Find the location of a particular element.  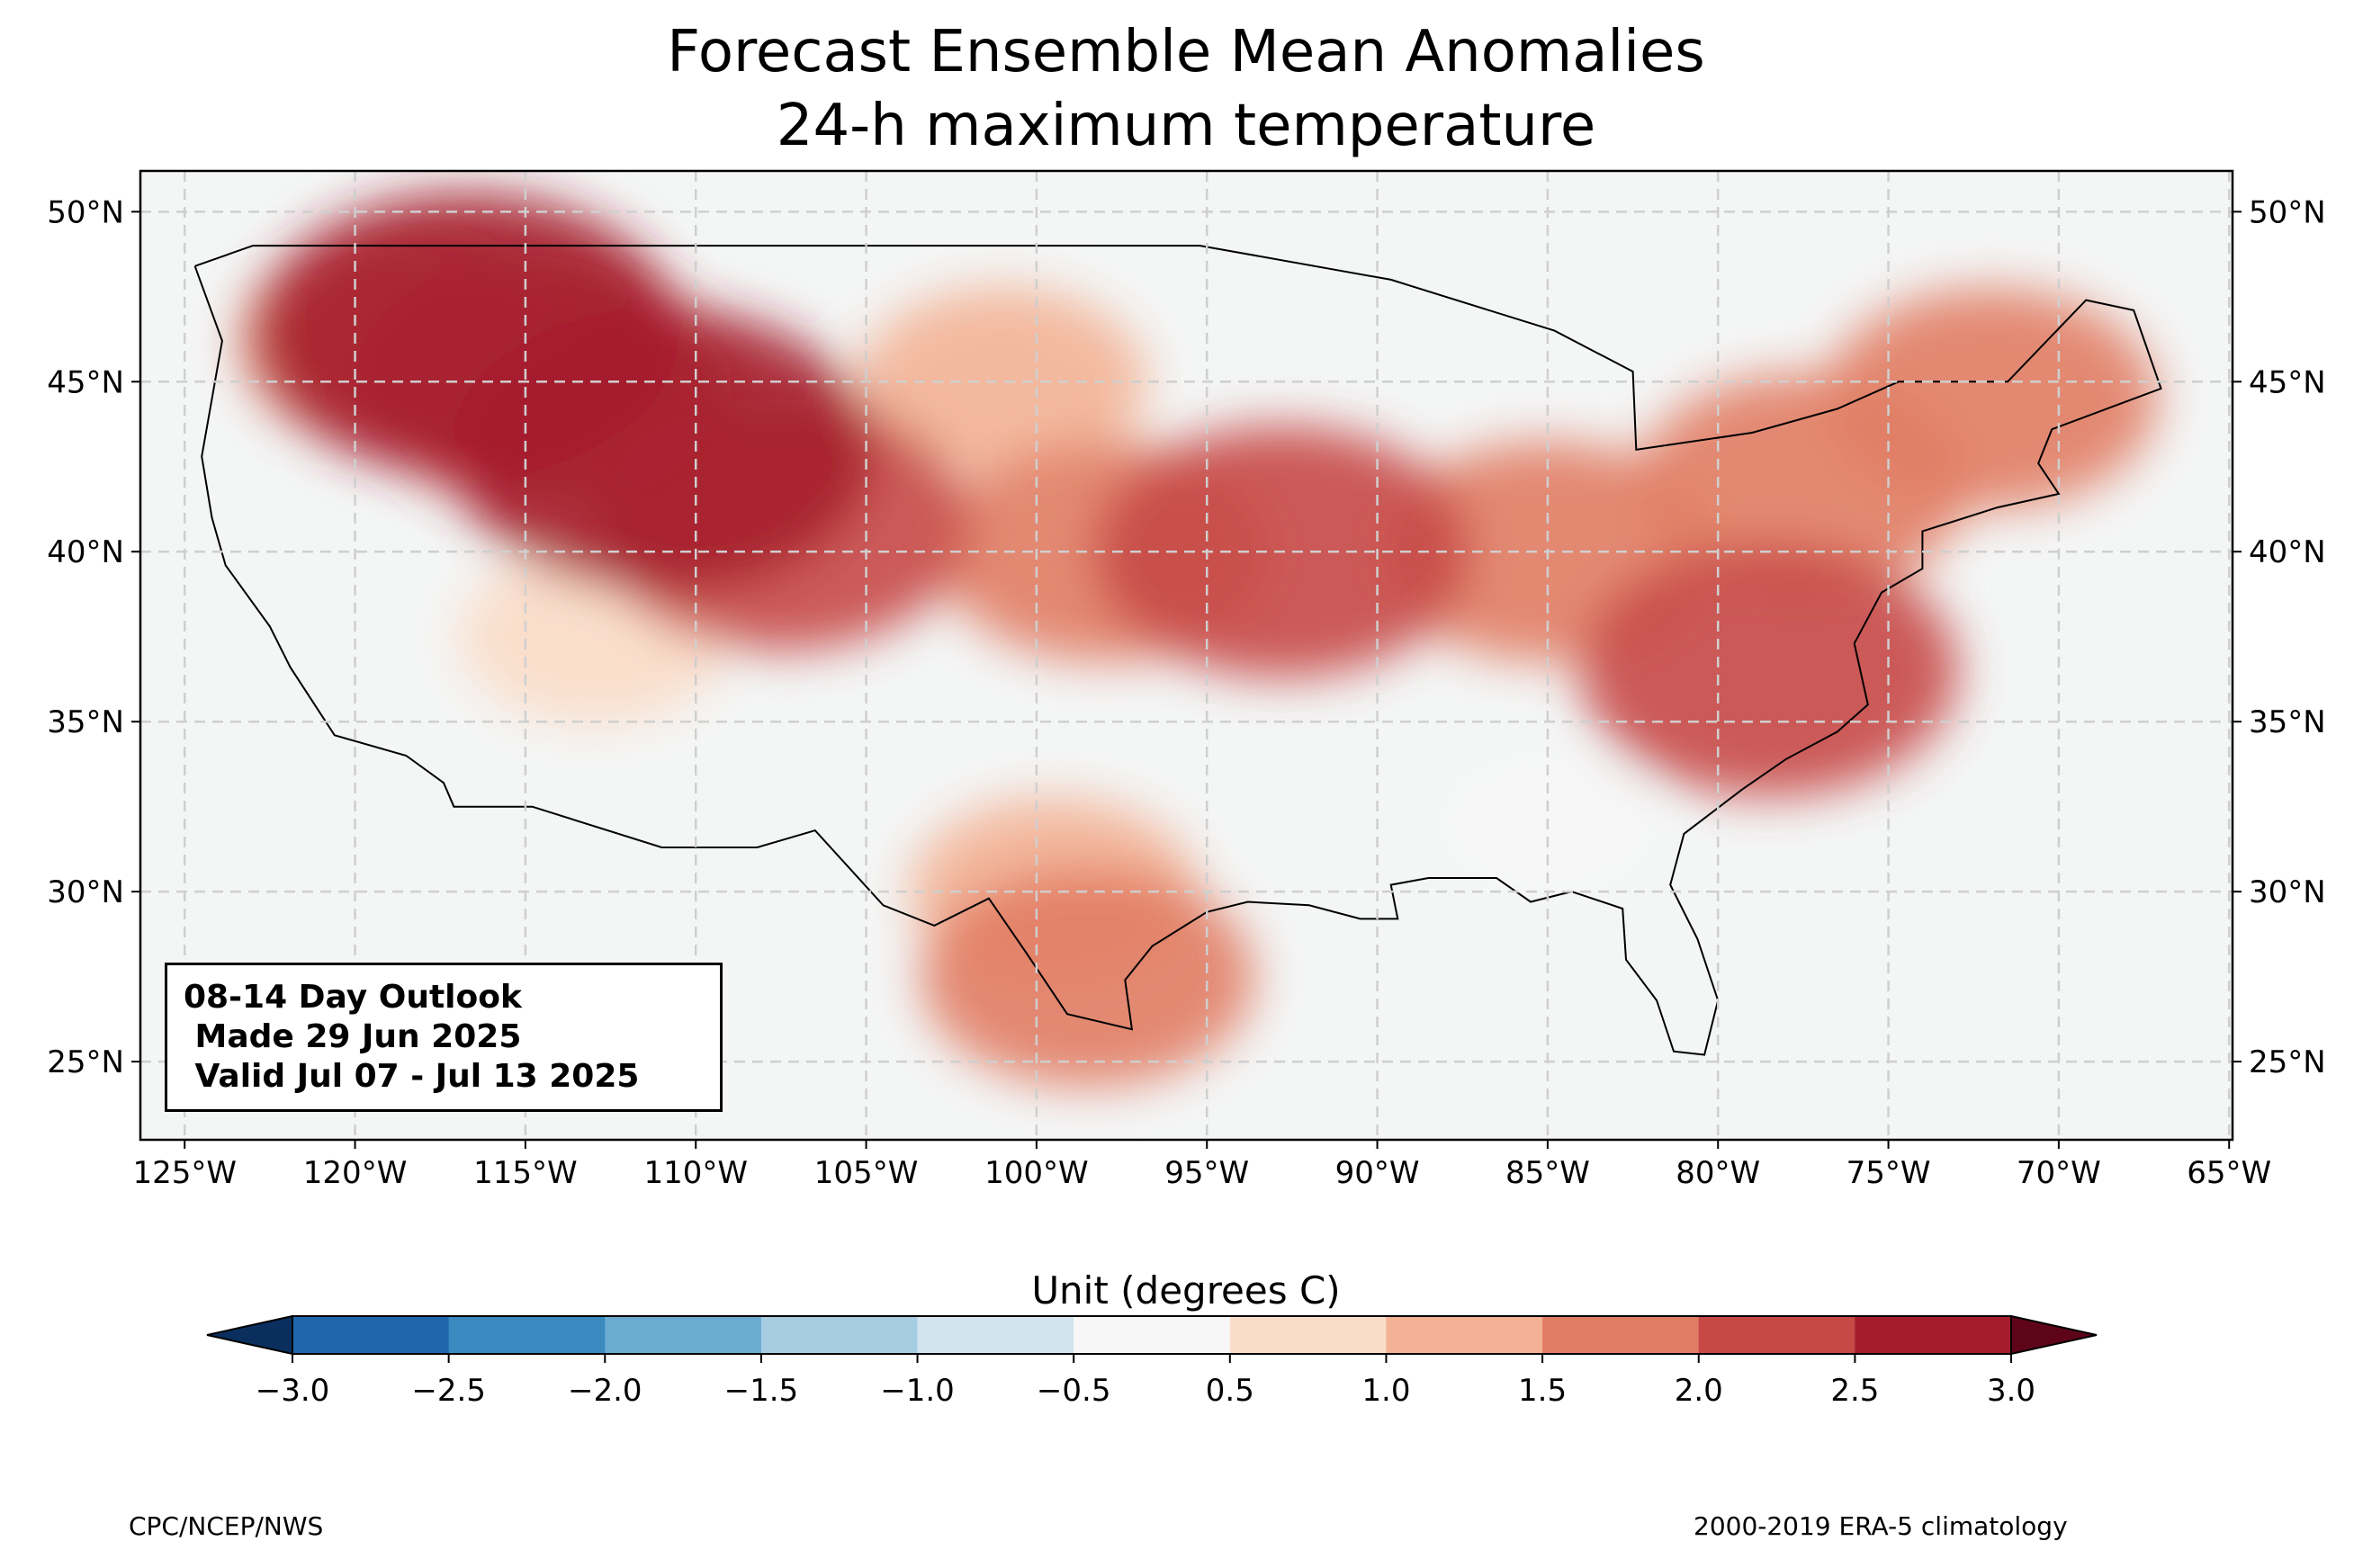

lon-tick-label: 120°W is located at coordinates (355, 1173).